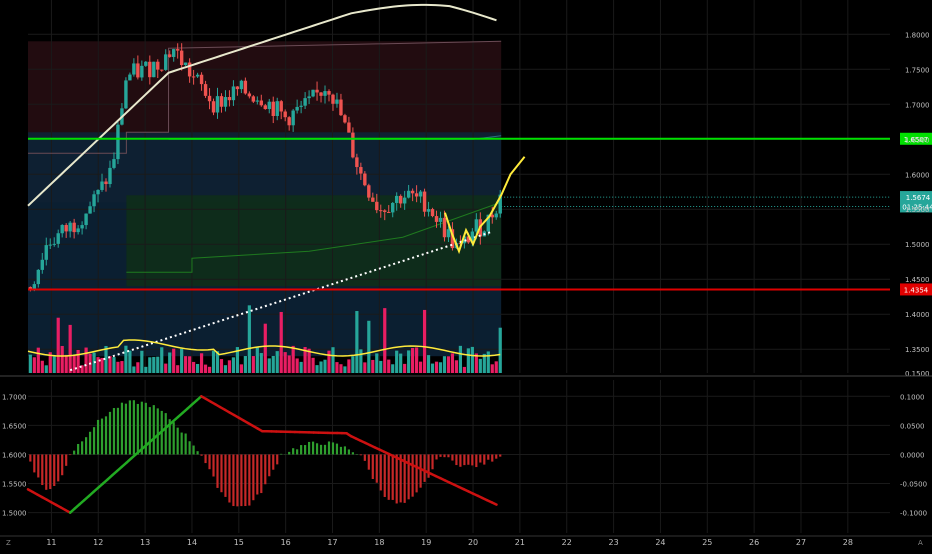 The width and height of the screenshot is (932, 554). Describe the element at coordinates (913, 514) in the screenshot. I see `macd-tick-label: -0.1000` at that location.